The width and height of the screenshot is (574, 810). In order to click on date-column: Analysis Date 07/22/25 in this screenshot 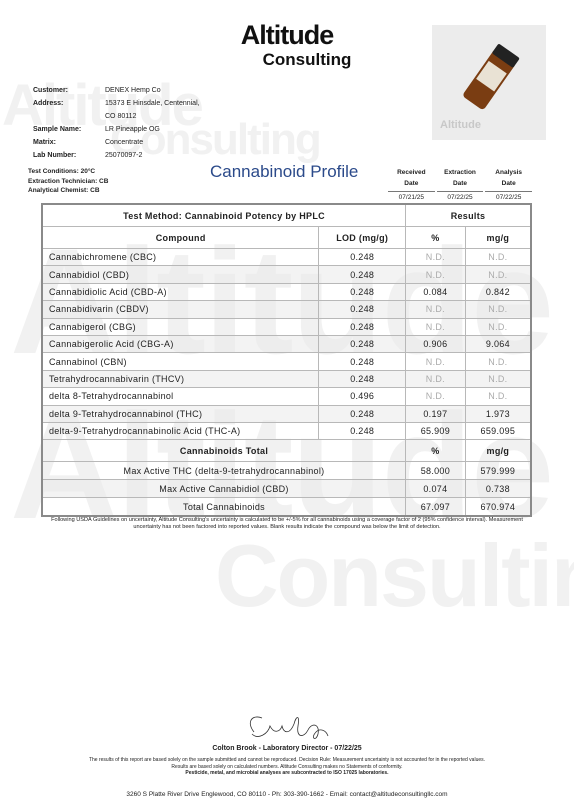, I will do `click(509, 185)`.